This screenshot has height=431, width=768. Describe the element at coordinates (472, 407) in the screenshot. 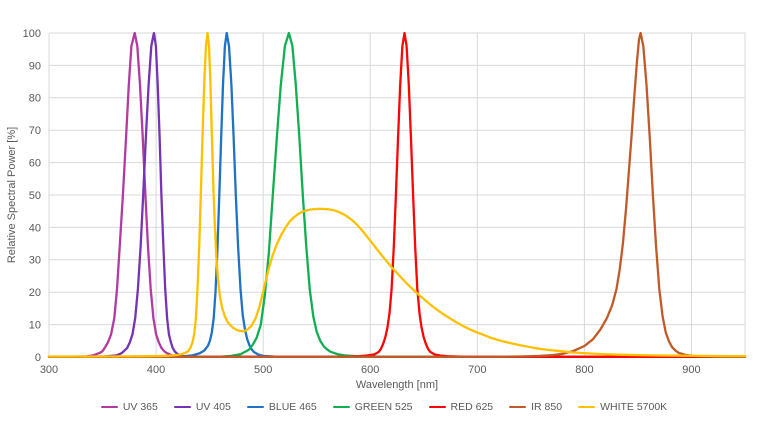

I see `legend-label-red-625: RED 625` at that location.